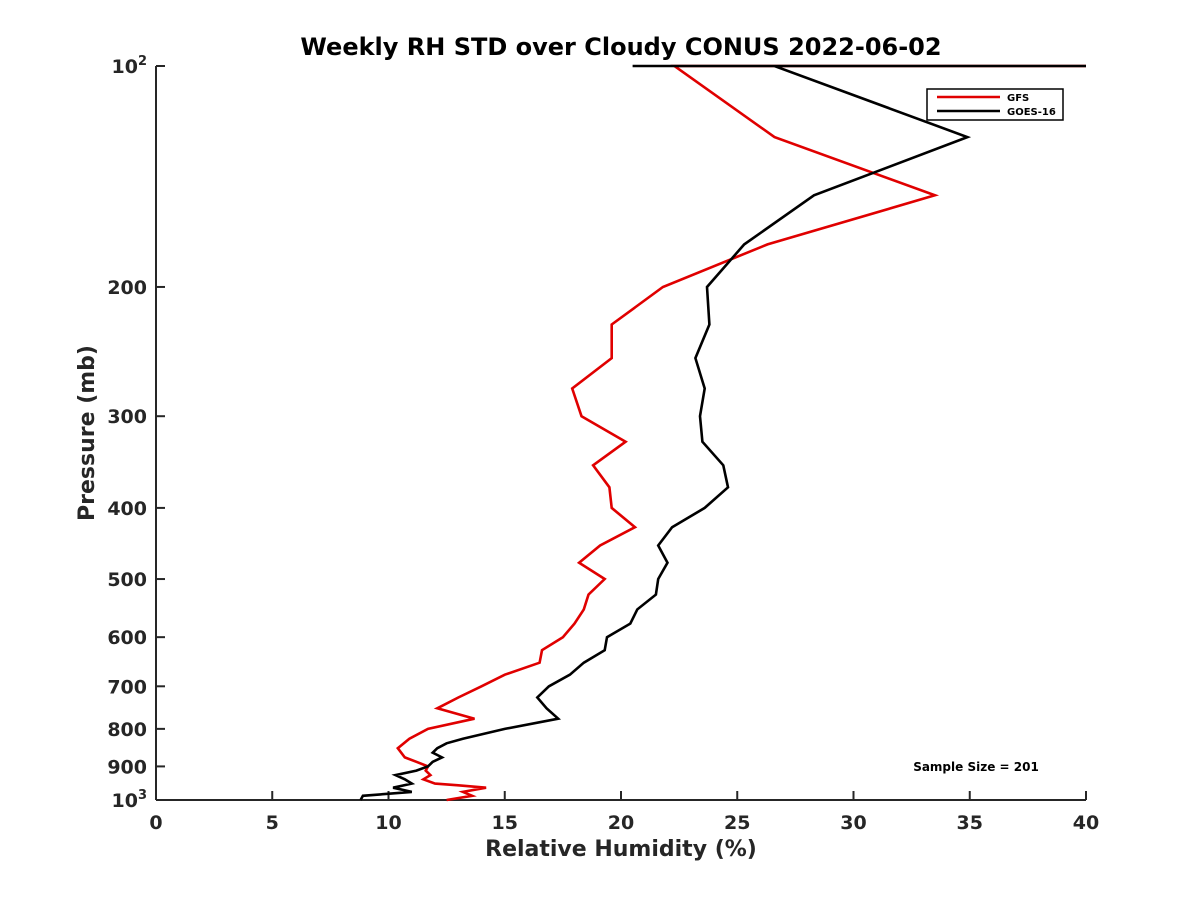  What do you see at coordinates (853, 823) in the screenshot?
I see `x-tick-label: 30` at bounding box center [853, 823].